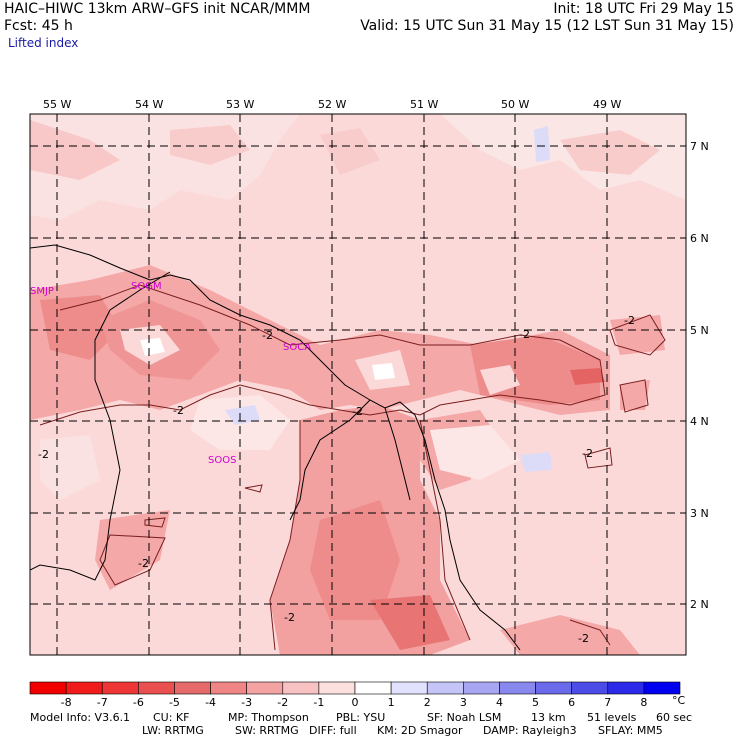 Image resolution: width=740 pixels, height=740 pixels. I want to click on field-name: Lifted index, so click(43, 43).